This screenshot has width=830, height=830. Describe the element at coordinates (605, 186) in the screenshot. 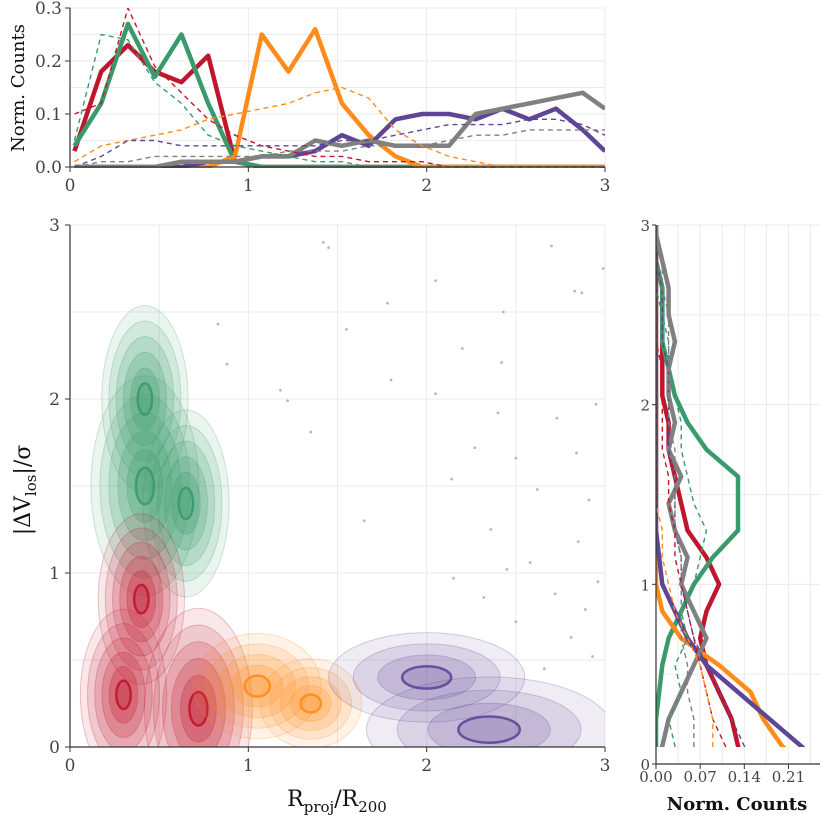

I see `x-tick-label: 3` at that location.